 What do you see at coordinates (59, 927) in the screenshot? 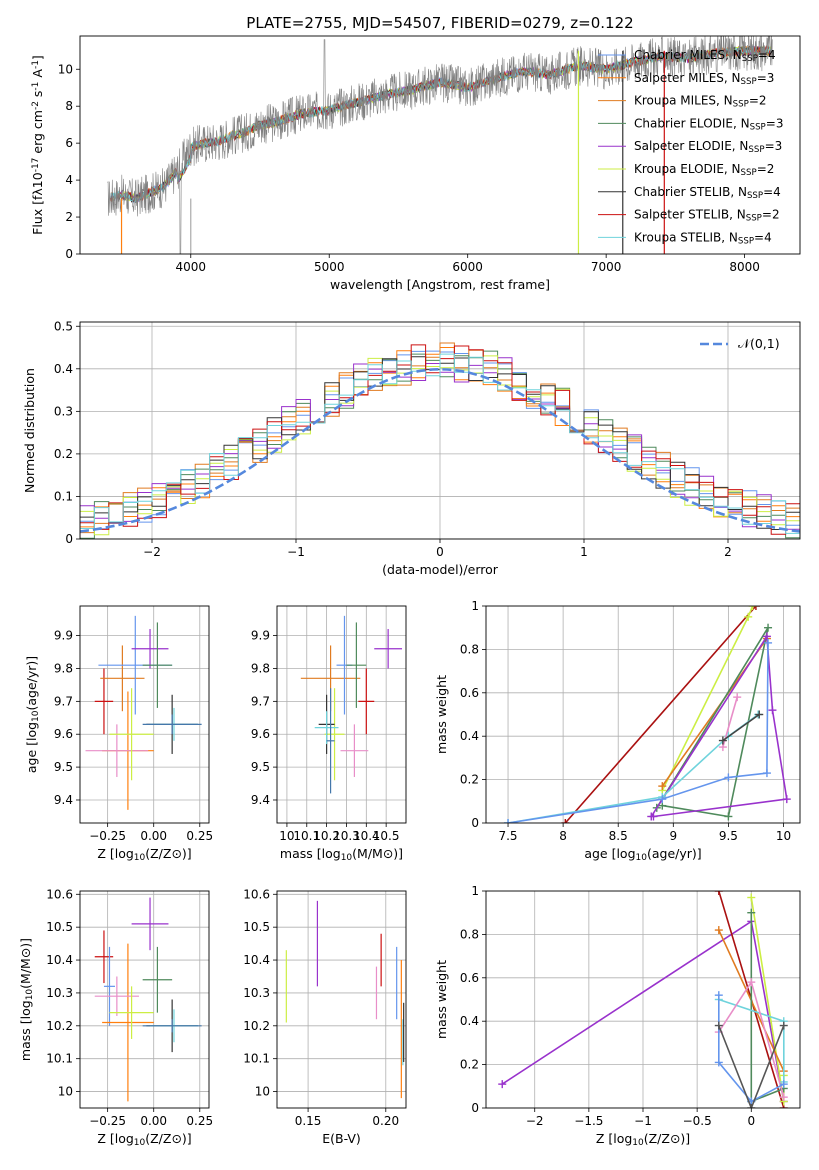
I see `y-tick-label: 10.5` at bounding box center [59, 927].